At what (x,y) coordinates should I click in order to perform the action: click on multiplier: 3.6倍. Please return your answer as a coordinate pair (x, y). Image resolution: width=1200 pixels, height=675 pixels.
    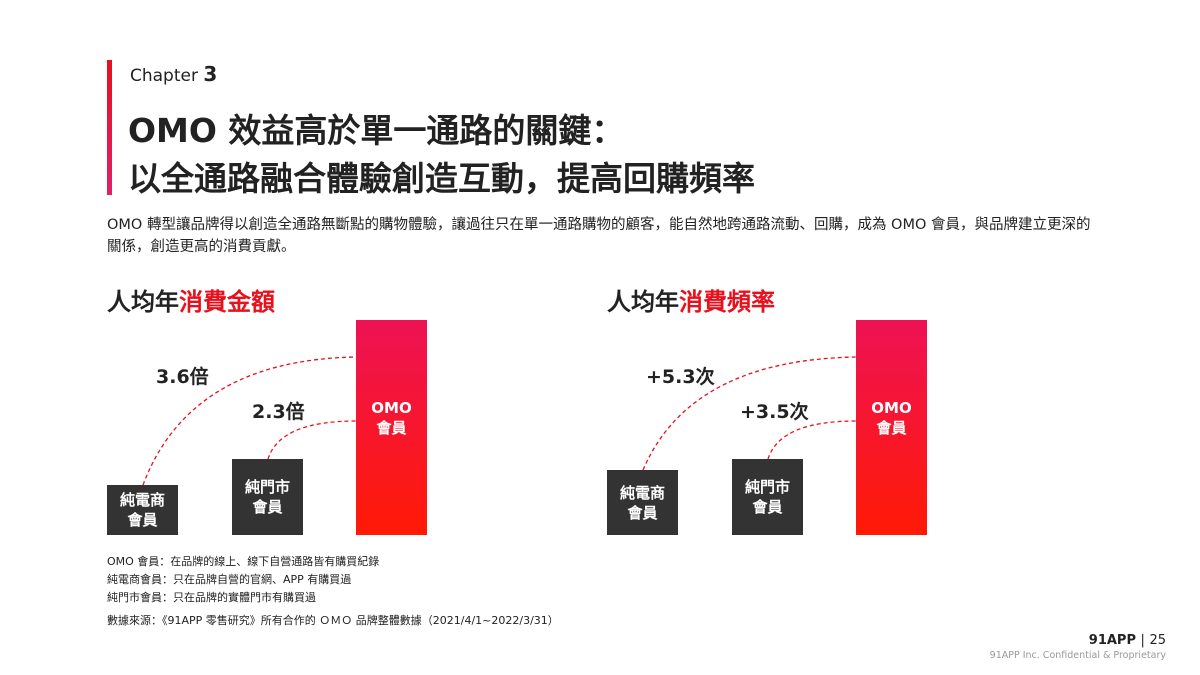
    Looking at the image, I should click on (182, 377).